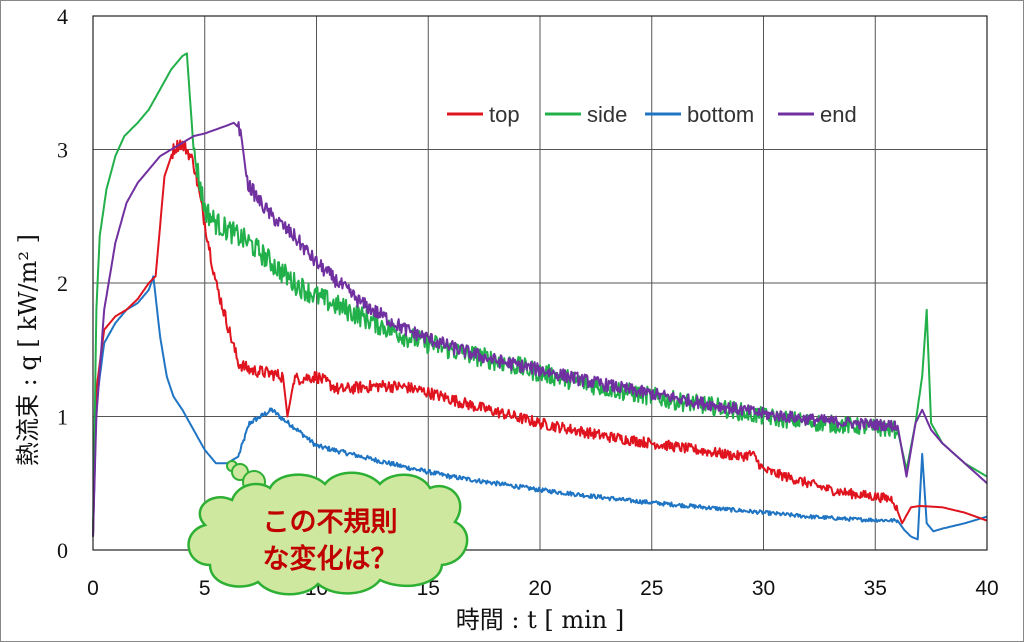 The height and width of the screenshot is (642, 1024). What do you see at coordinates (875, 588) in the screenshot?
I see `x-tick-label: 35` at bounding box center [875, 588].